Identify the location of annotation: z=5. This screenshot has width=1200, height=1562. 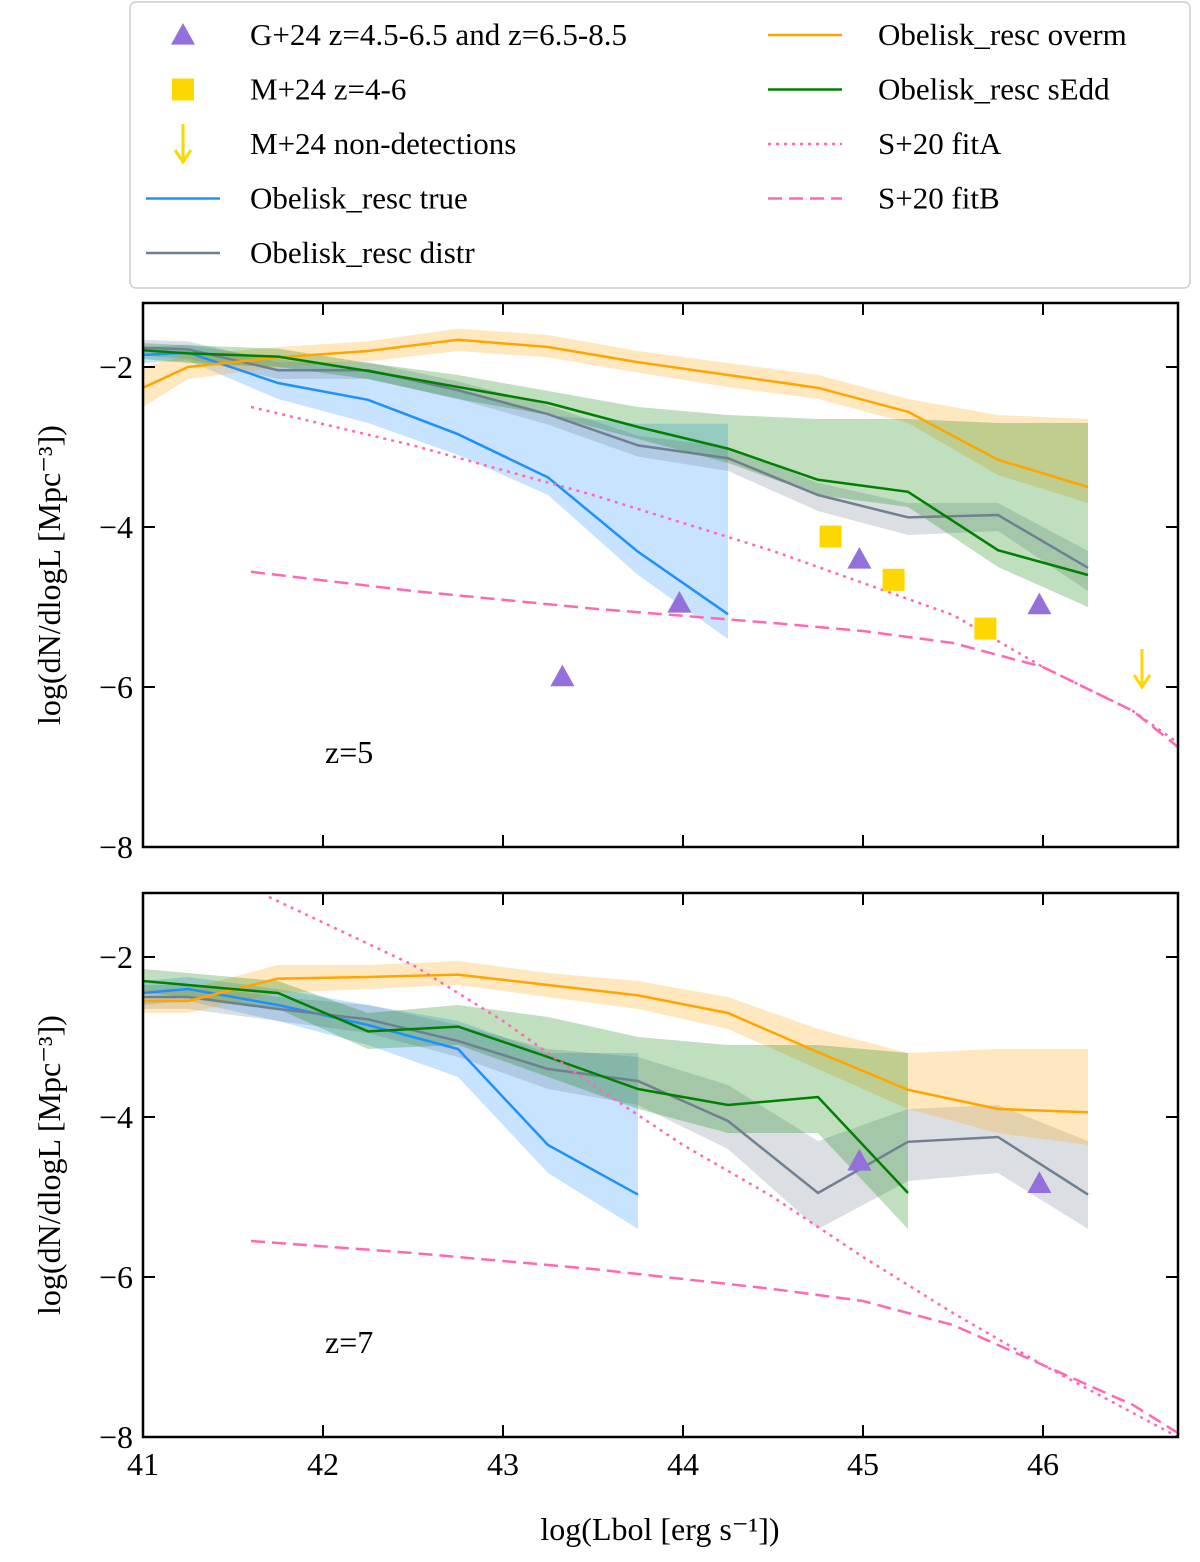
(349, 752).